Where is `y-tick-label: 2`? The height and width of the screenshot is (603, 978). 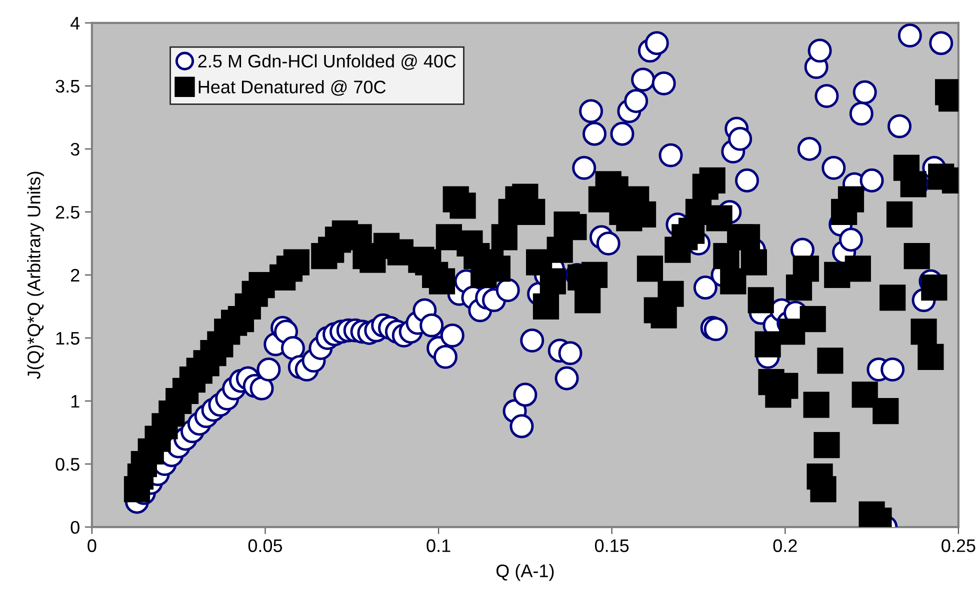 y-tick-label: 2 is located at coordinates (75, 275).